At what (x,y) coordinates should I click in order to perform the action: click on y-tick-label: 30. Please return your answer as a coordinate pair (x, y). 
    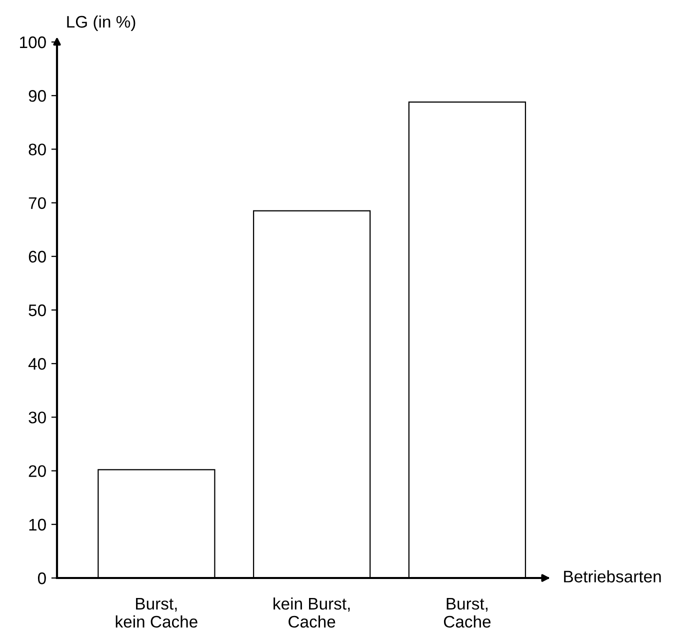
    Looking at the image, I should click on (37, 418).